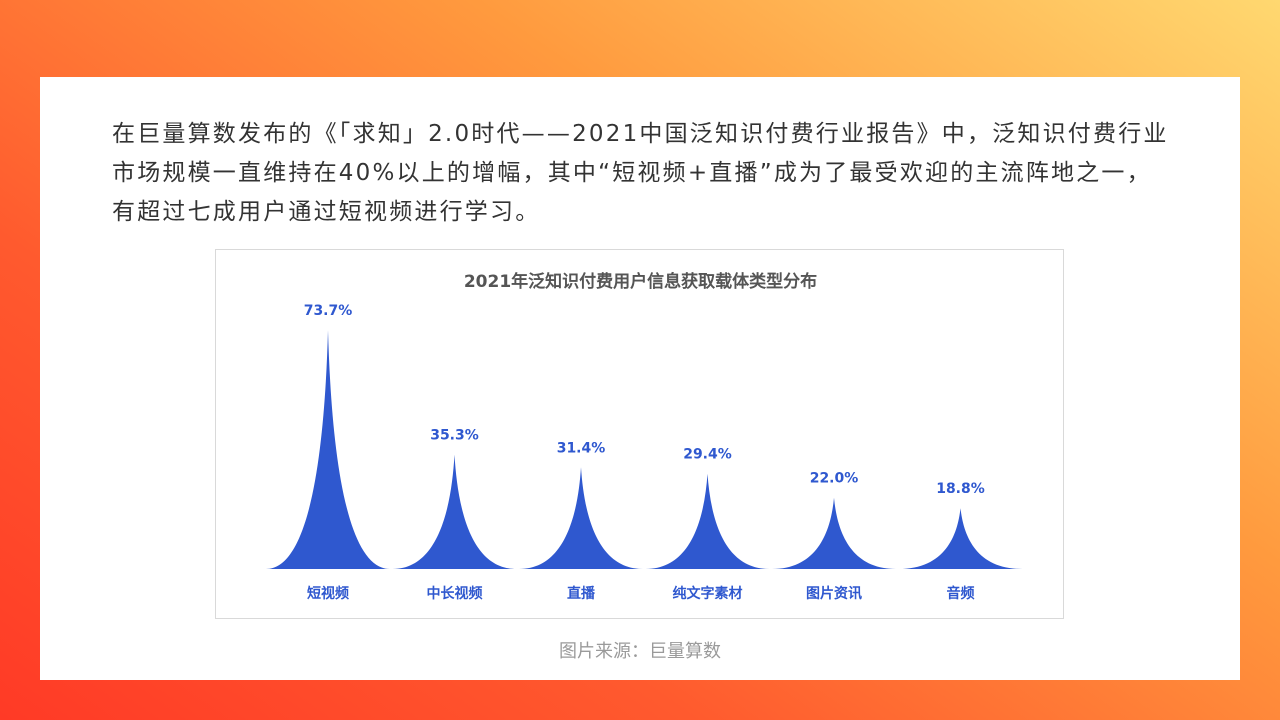  I want to click on data-label-2: 31.4%, so click(581, 448).